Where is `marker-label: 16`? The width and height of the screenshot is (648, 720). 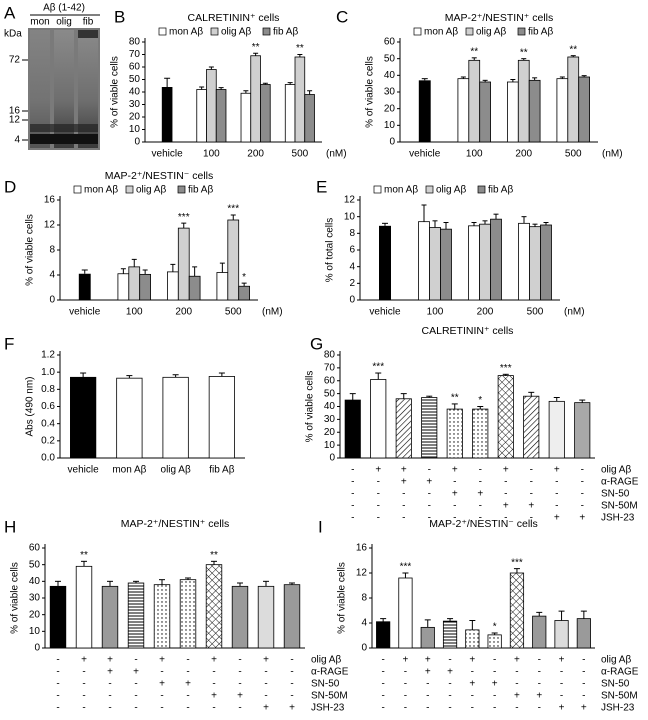 marker-label: 16 is located at coordinates (15, 111).